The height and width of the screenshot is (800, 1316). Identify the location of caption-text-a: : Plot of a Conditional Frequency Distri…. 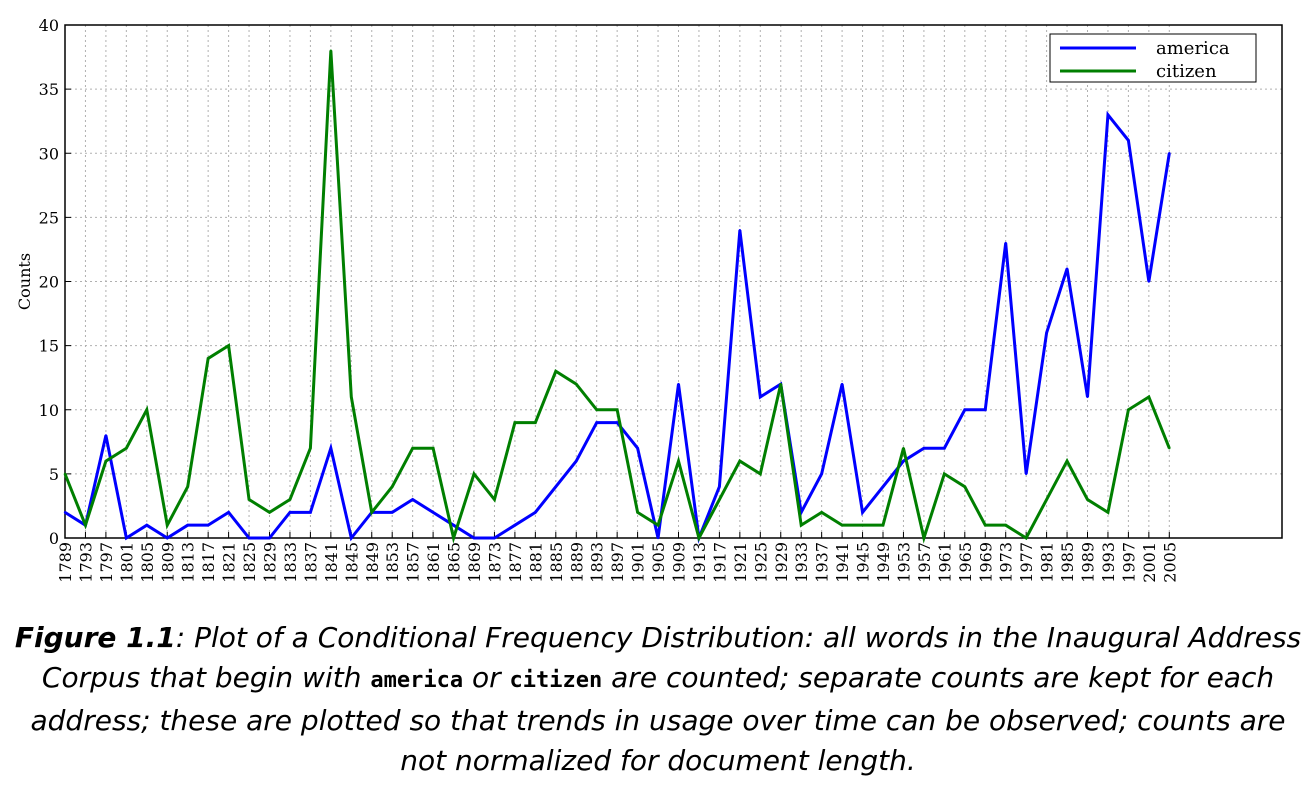
(671, 657).